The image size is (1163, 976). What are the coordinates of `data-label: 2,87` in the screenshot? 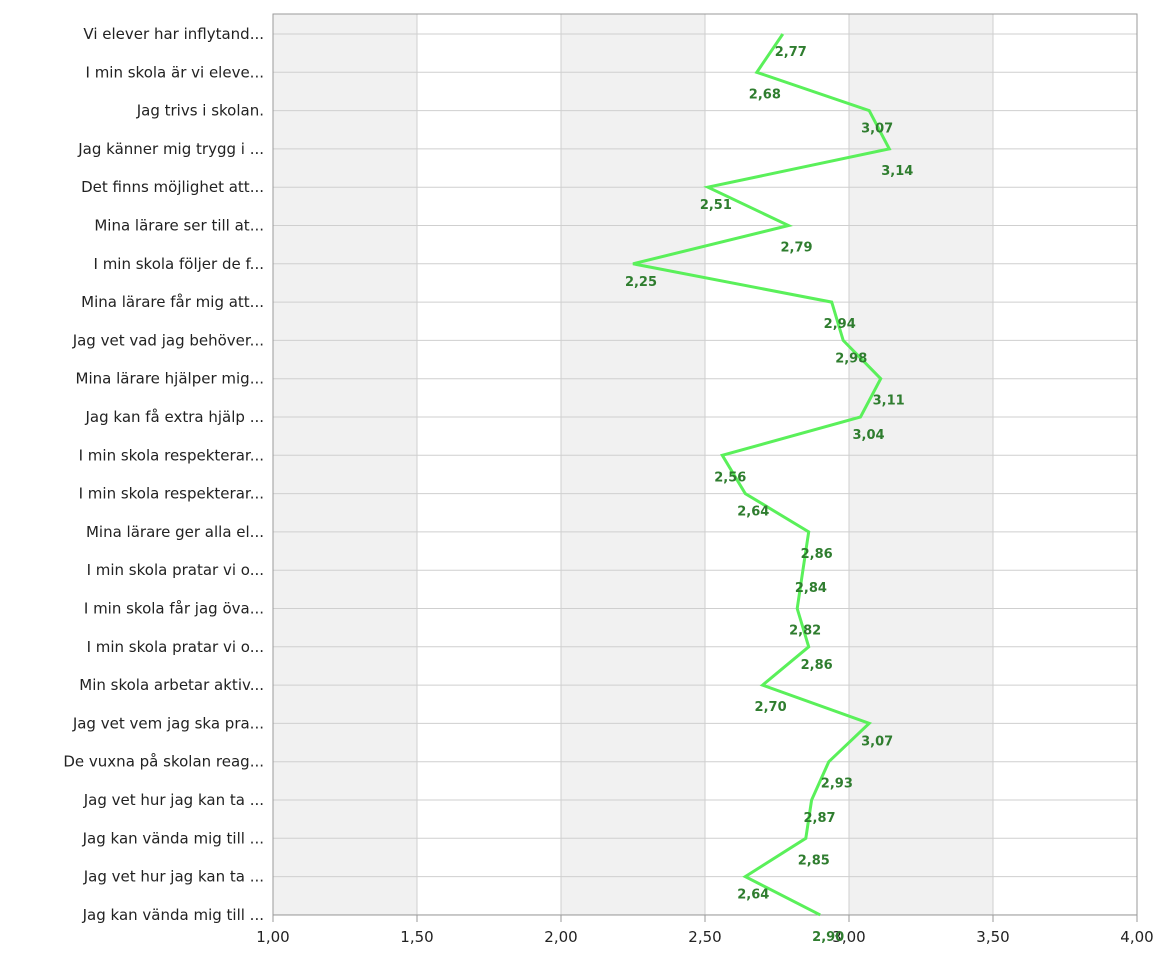 It's located at (820, 818).